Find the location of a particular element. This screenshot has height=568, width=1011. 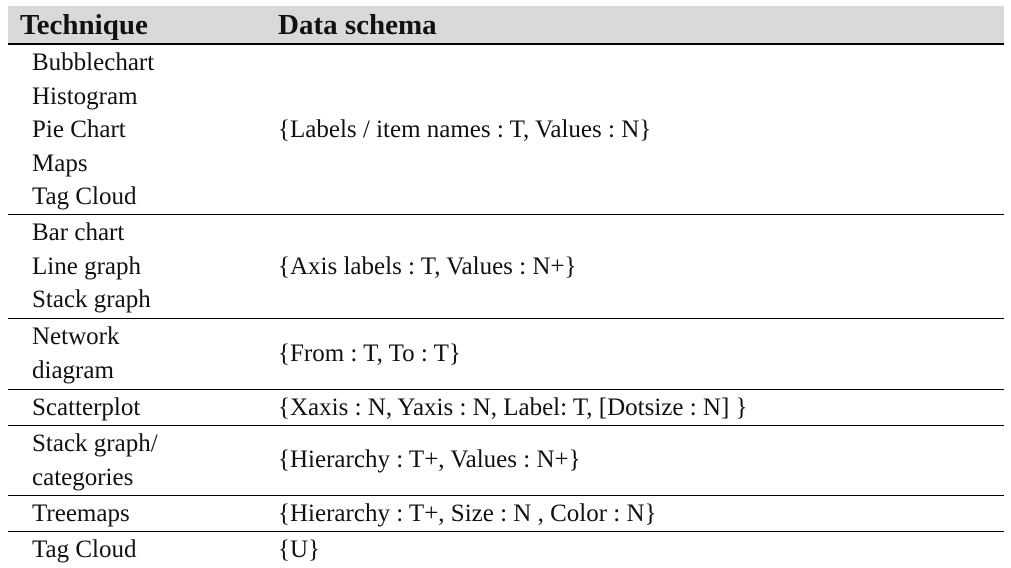

schema-cell: {Hierarchy : T+, Values : N+} is located at coordinates (429, 459).